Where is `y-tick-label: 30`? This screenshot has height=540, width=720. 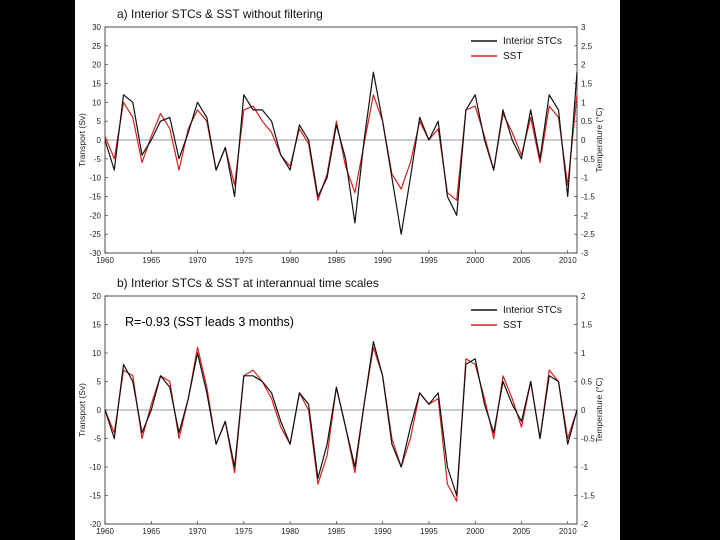
y-tick-label: 30 is located at coordinates (96, 27).